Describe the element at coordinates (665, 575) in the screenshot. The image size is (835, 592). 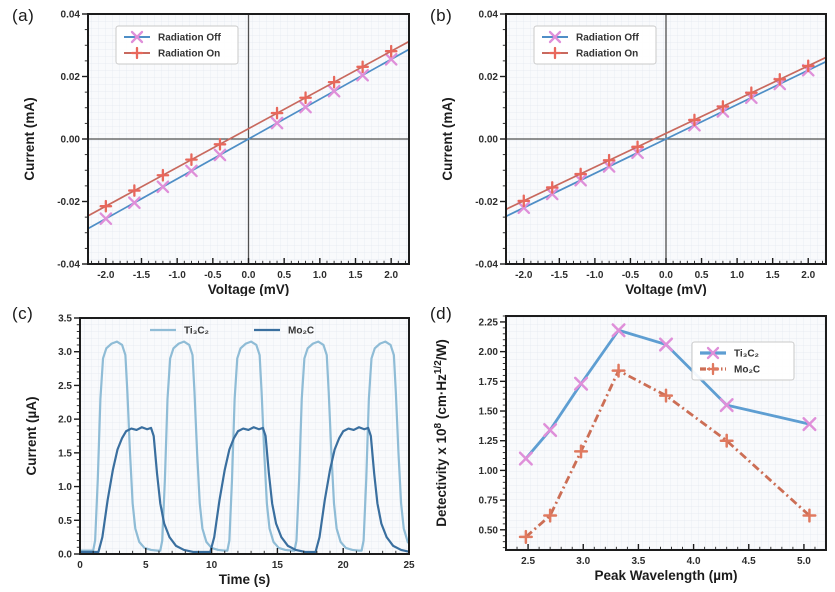
I see `x-axis-label: Peak Wavelength (µm)` at that location.